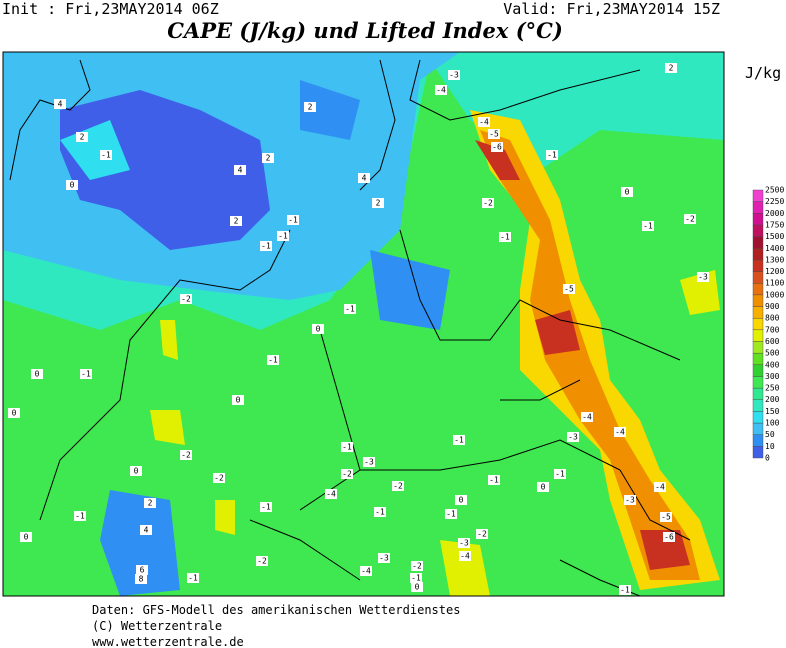  I want to click on title: CAPE (J/kg) und Lifted Index (°C), so click(365, 30).